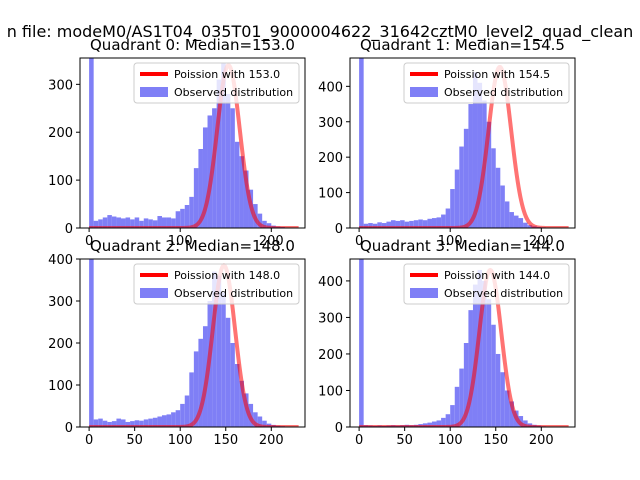 Image resolution: width=640 pixels, height=480 pixels. What do you see at coordinates (225, 440) in the screenshot?
I see `x-tick-label: 150` at bounding box center [225, 440].